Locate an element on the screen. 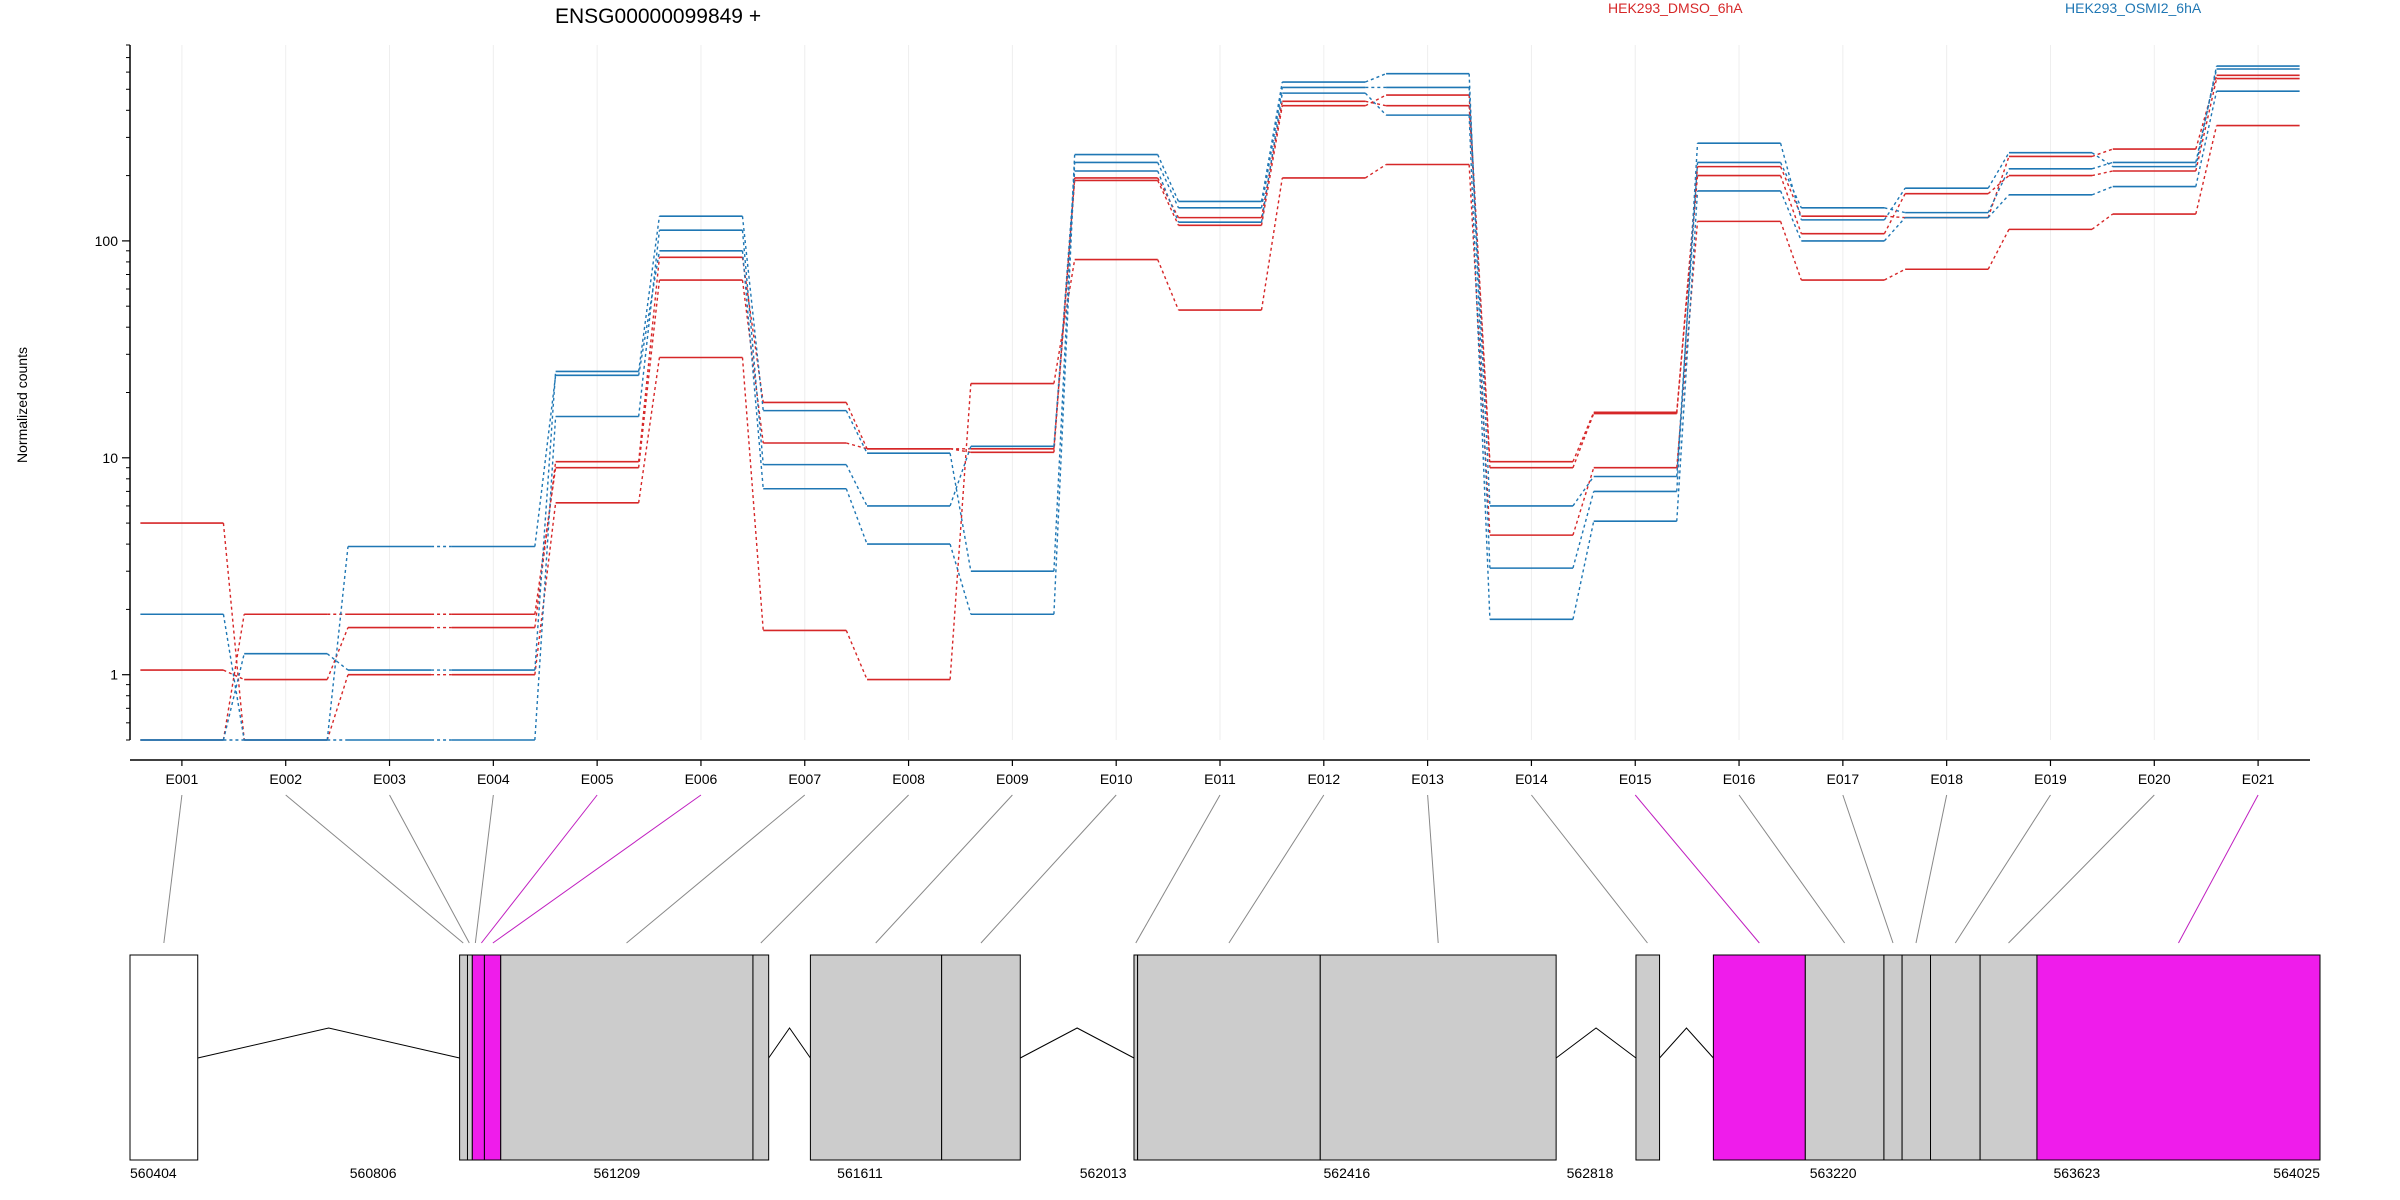 Image resolution: width=2400 pixels, height=1200 pixels. y-tick-label: 1 is located at coordinates (114, 675).